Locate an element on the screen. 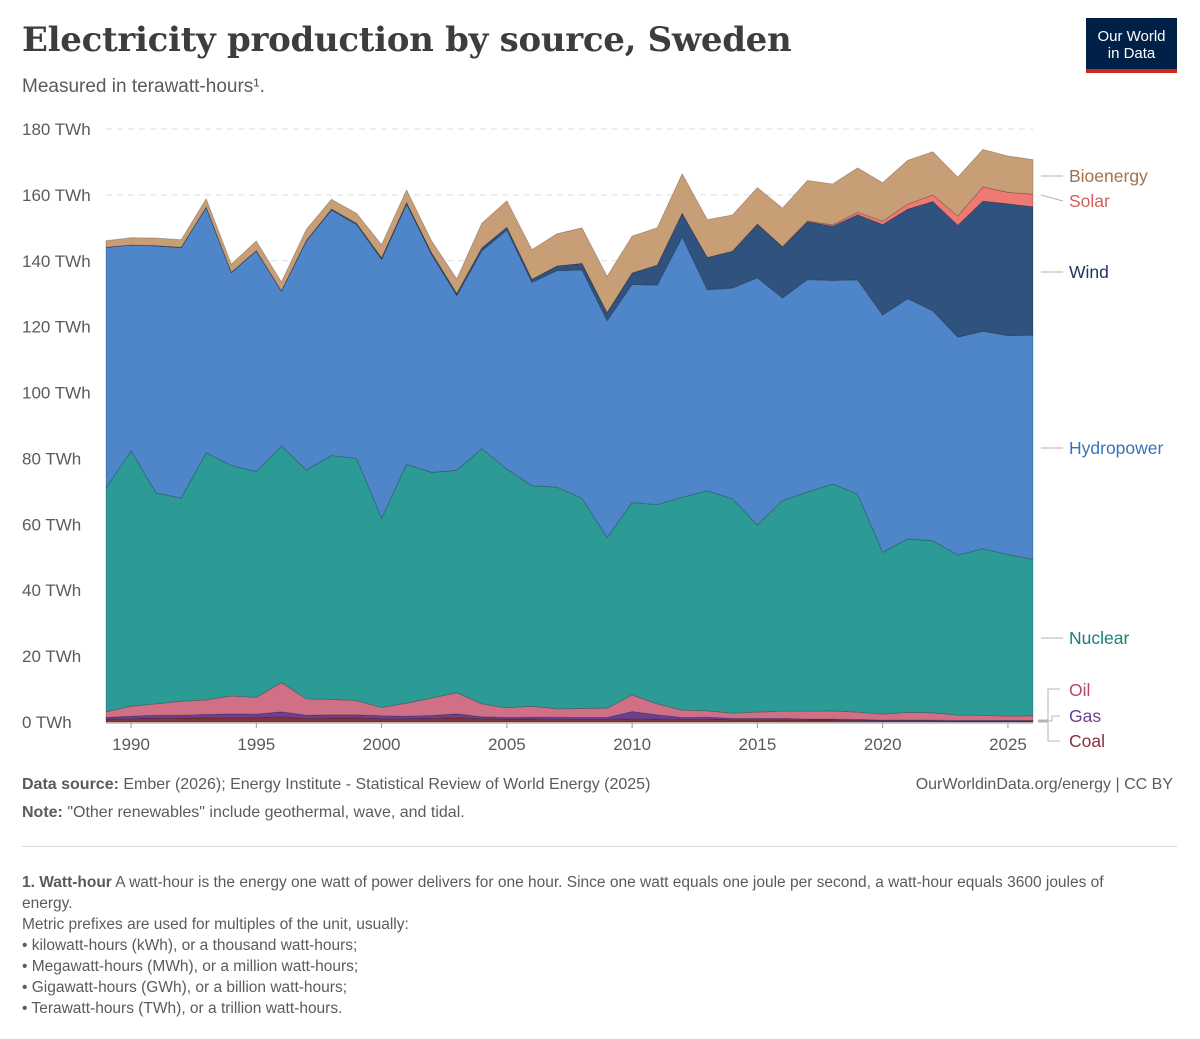 This screenshot has width=1200, height=1039. x-tick-label: 2015 is located at coordinates (757, 744).